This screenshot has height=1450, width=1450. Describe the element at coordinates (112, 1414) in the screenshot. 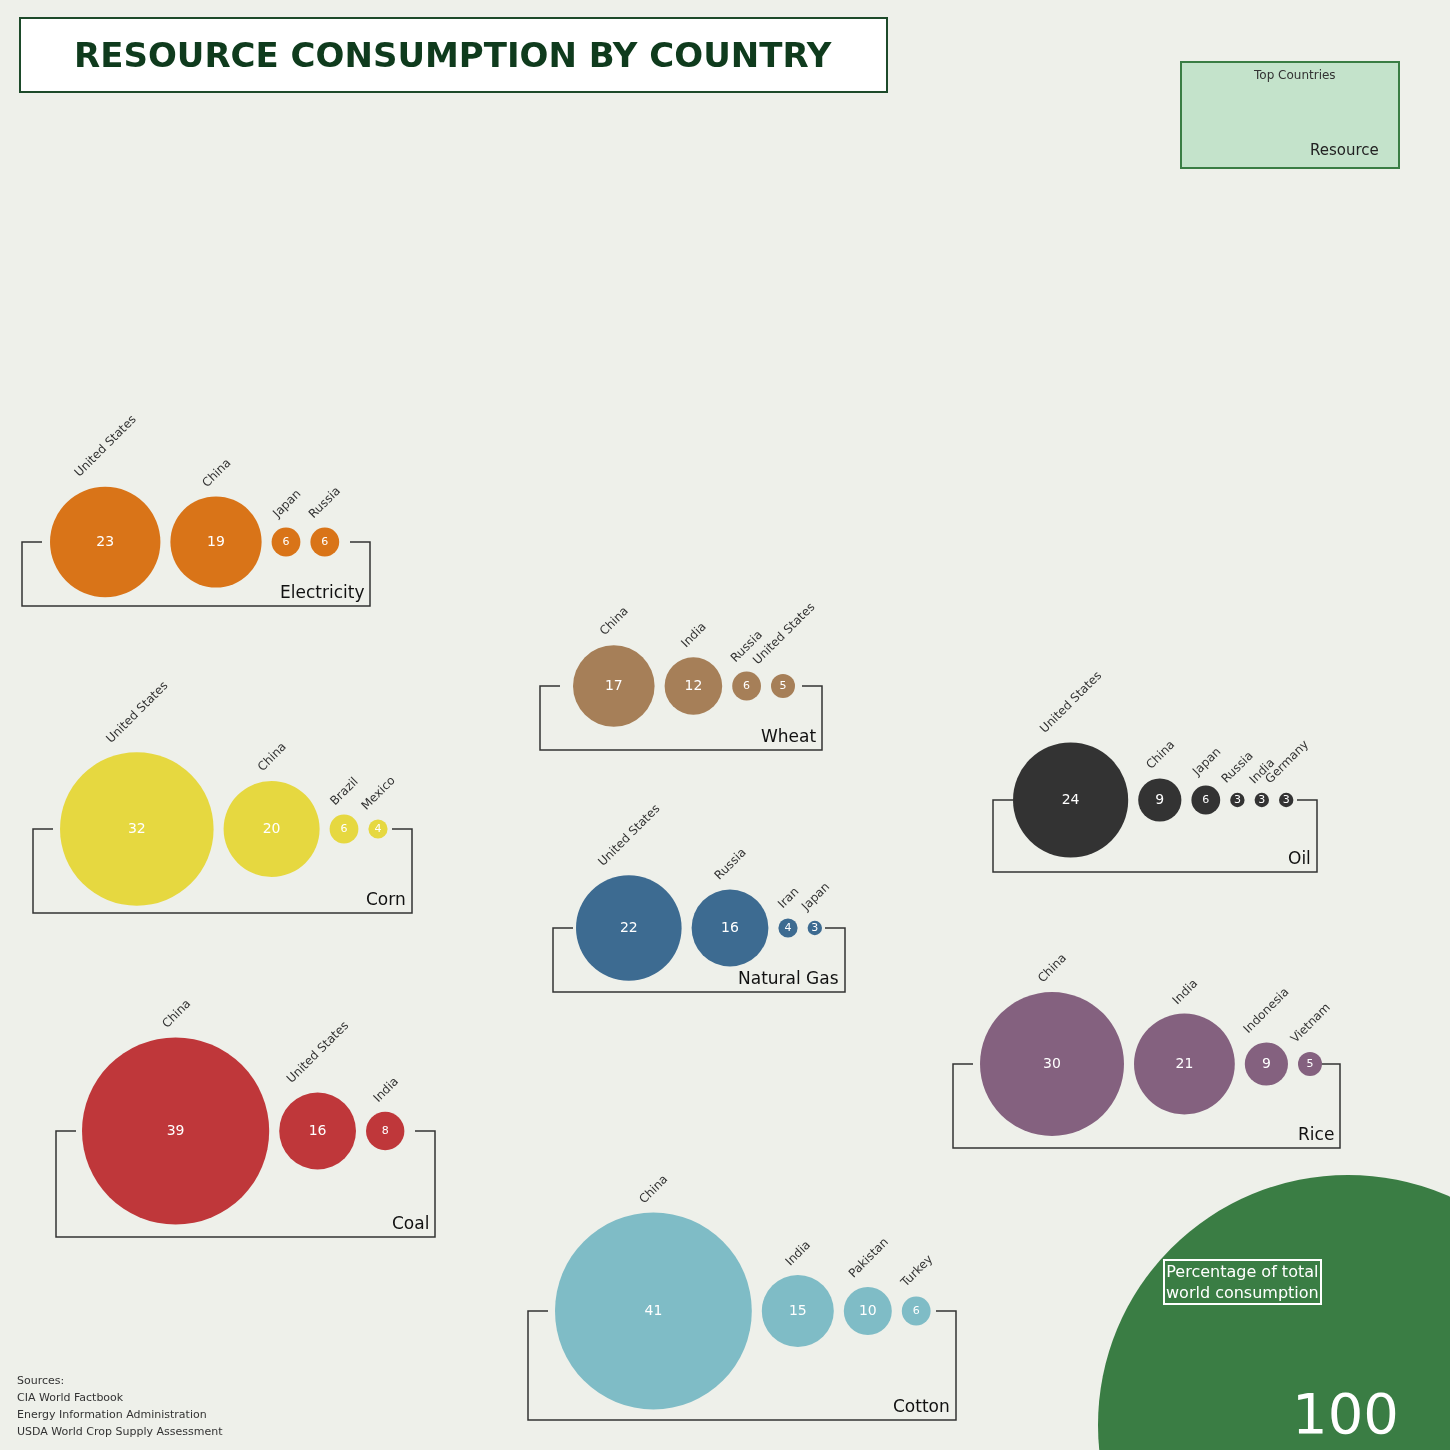

I see `text: Energy Information Administration` at that location.